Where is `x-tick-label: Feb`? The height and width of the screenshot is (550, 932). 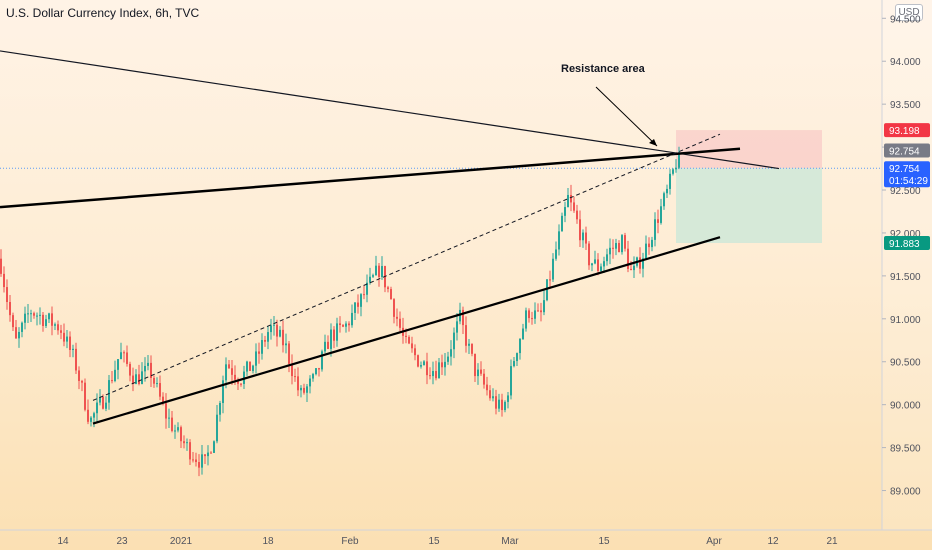
x-tick-label: Feb is located at coordinates (350, 541).